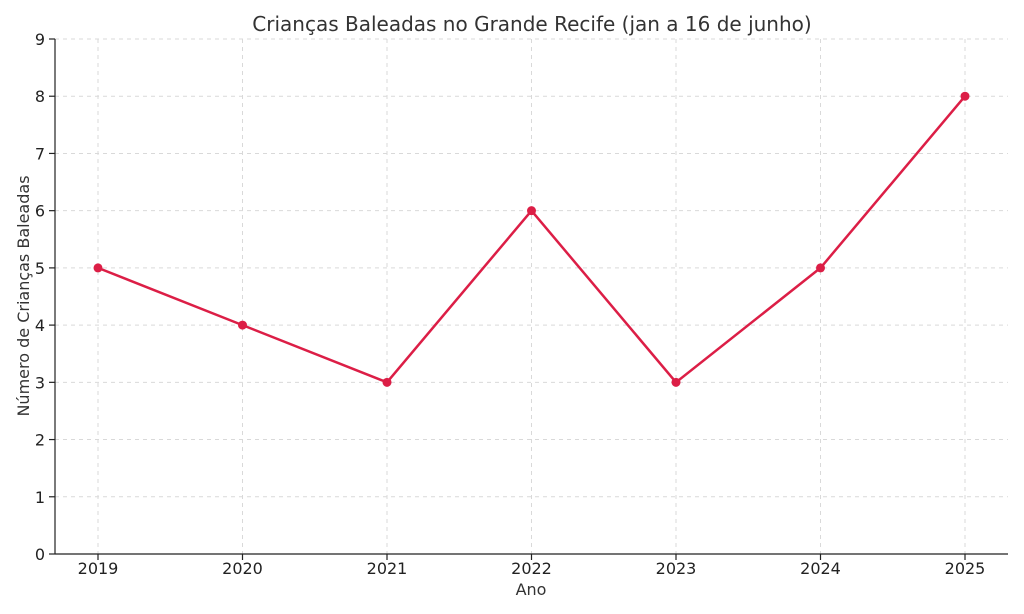 The image size is (1024, 614). What do you see at coordinates (676, 568) in the screenshot?
I see `x-tick-label: 2023` at bounding box center [676, 568].